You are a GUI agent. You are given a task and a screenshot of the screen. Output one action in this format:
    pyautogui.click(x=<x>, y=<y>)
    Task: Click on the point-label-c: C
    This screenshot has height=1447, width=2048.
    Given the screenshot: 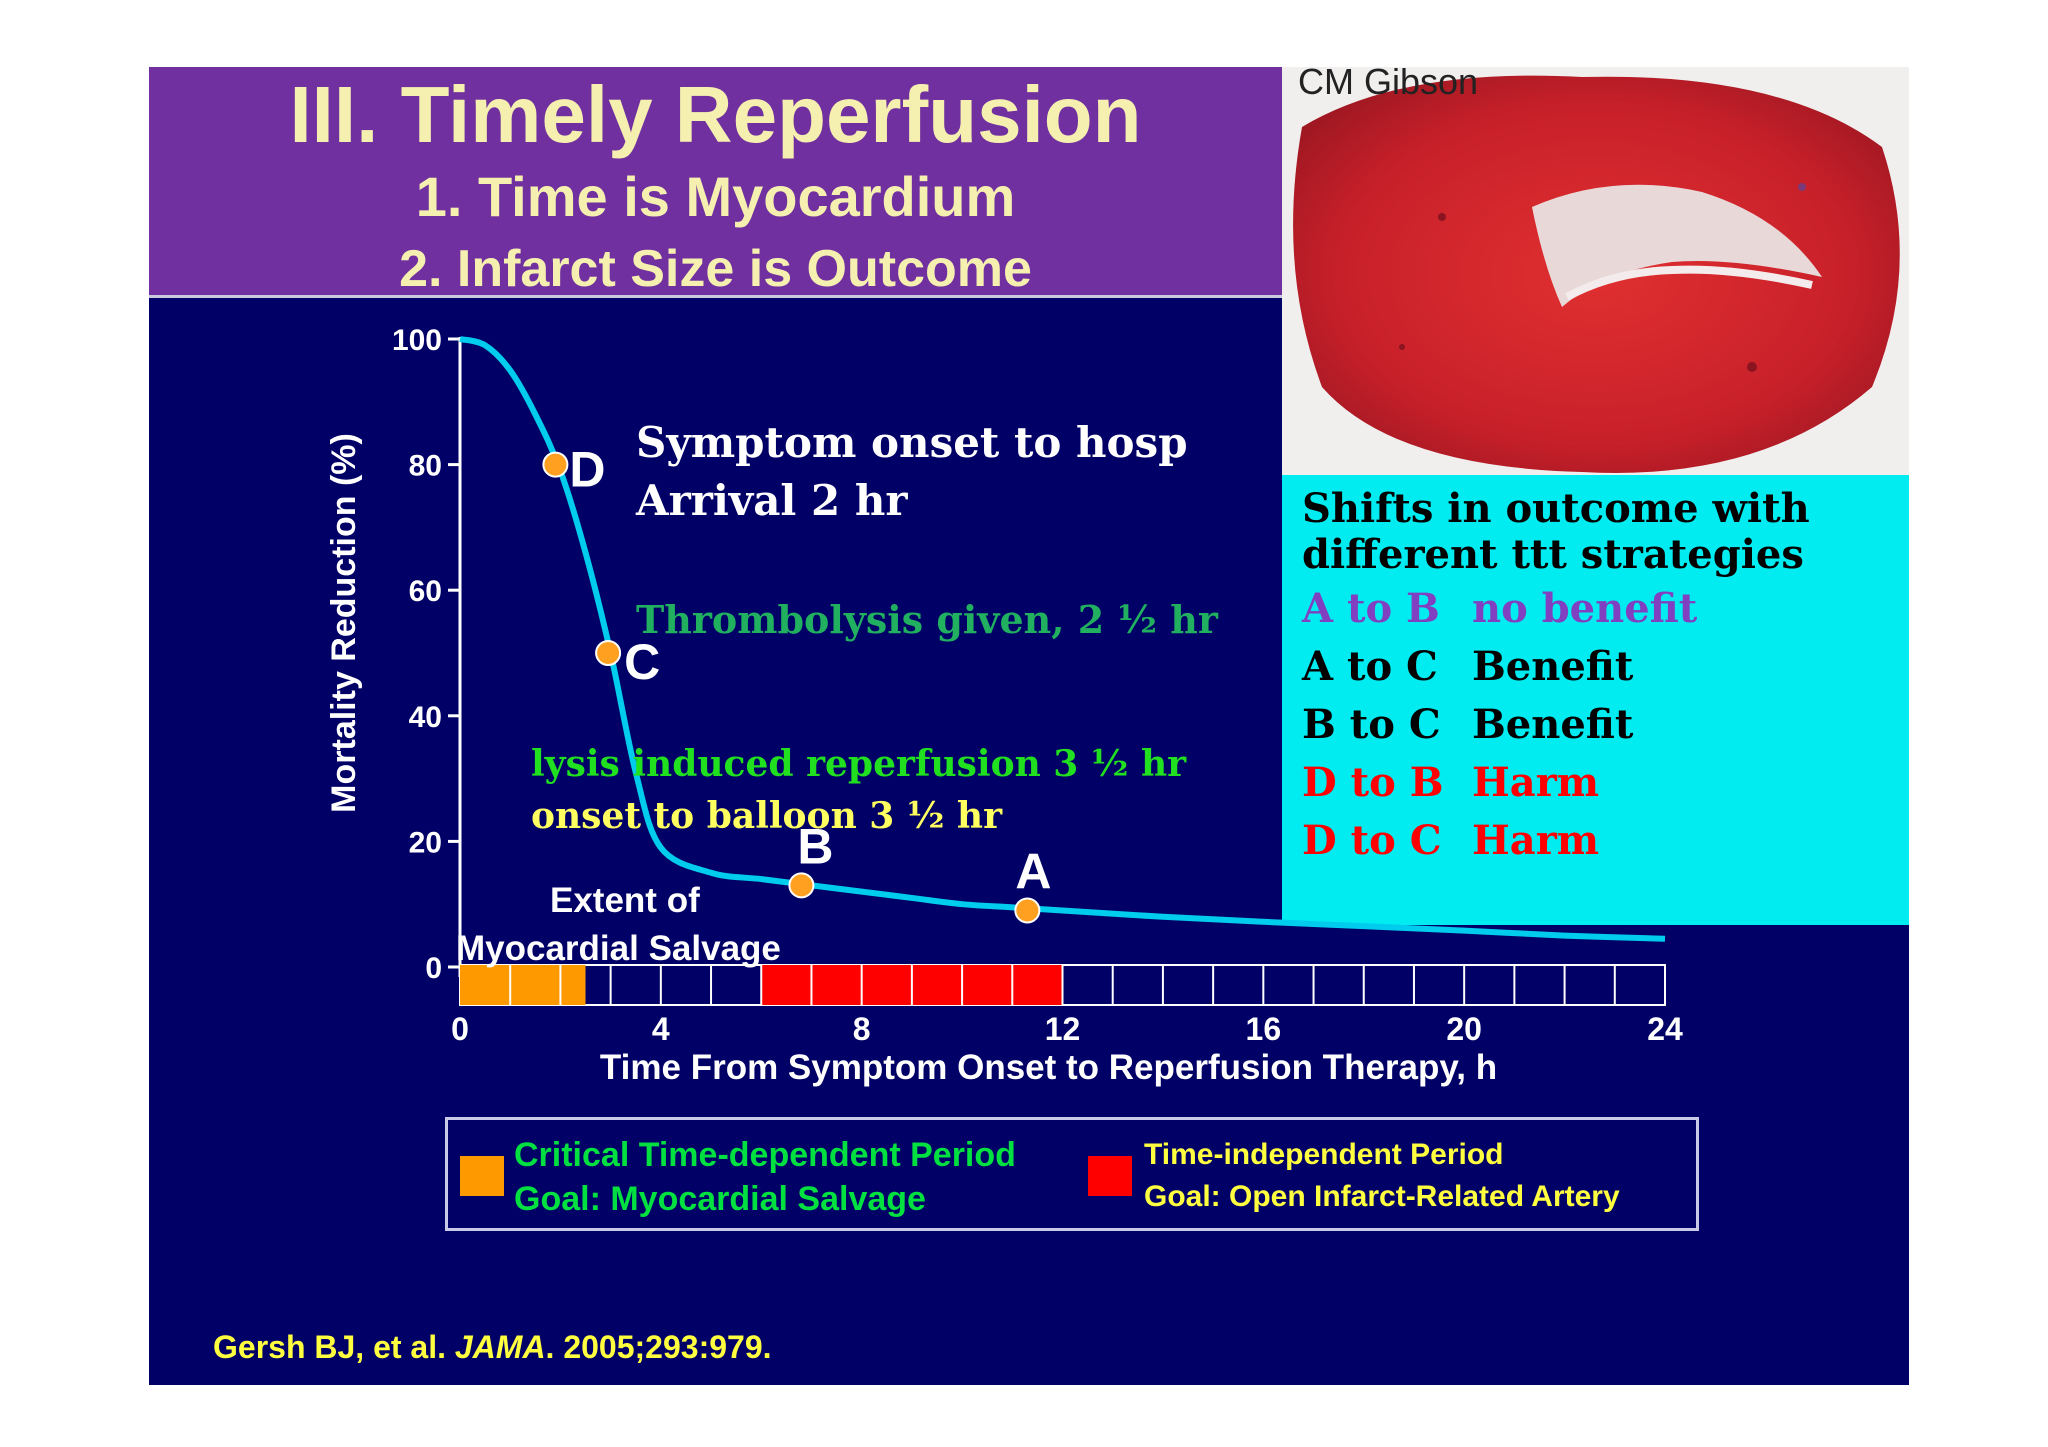 What is the action you would take?
    pyautogui.click(x=642, y=662)
    